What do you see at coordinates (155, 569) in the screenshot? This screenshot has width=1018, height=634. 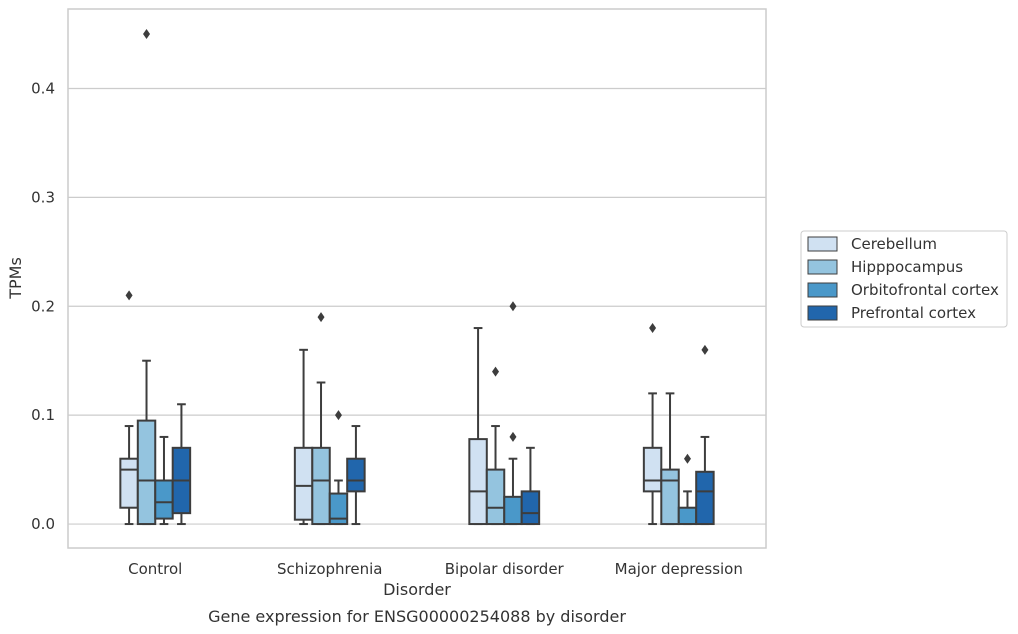 I see `x-tick-label: Control` at bounding box center [155, 569].